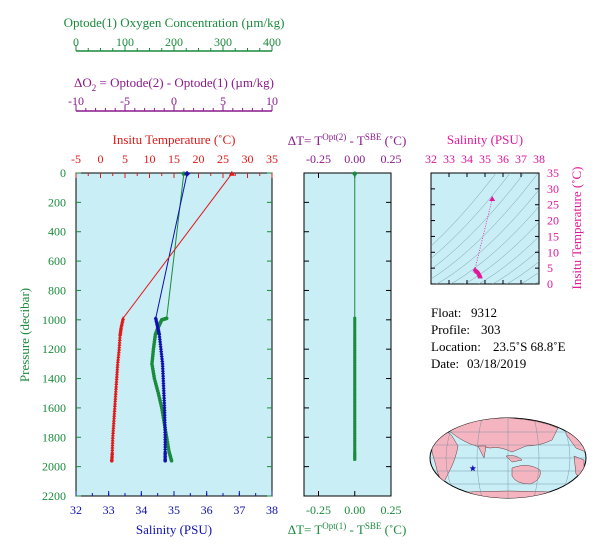 This screenshot has width=608, height=554. What do you see at coordinates (391, 510) in the screenshot?
I see `delta-t-bottom-tick-label: 0.25` at bounding box center [391, 510].